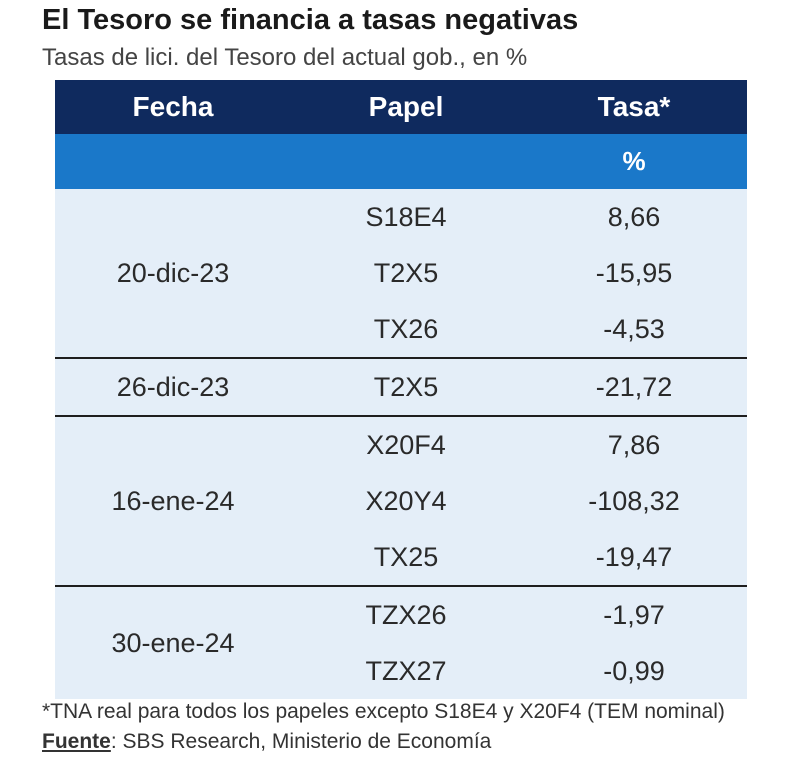 The width and height of the screenshot is (800, 772). What do you see at coordinates (406, 106) in the screenshot?
I see `column-header-papel: Papel` at bounding box center [406, 106].